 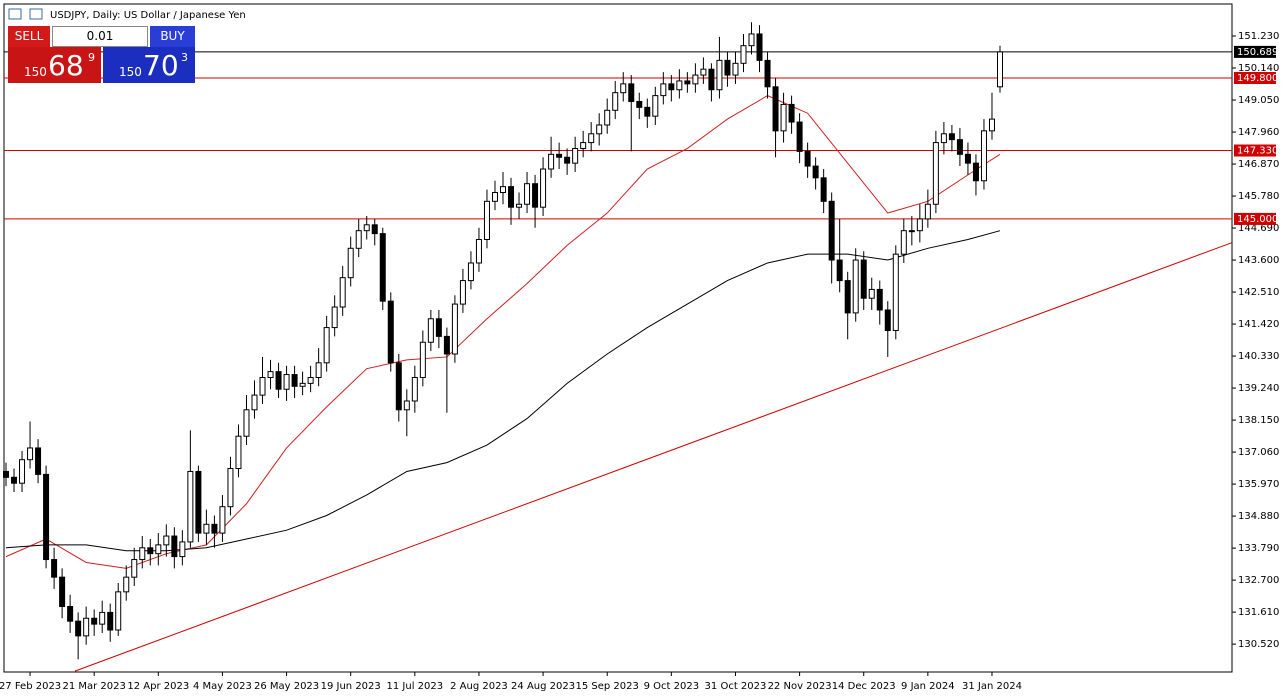 I want to click on bid-main: 68, so click(x=66, y=65).